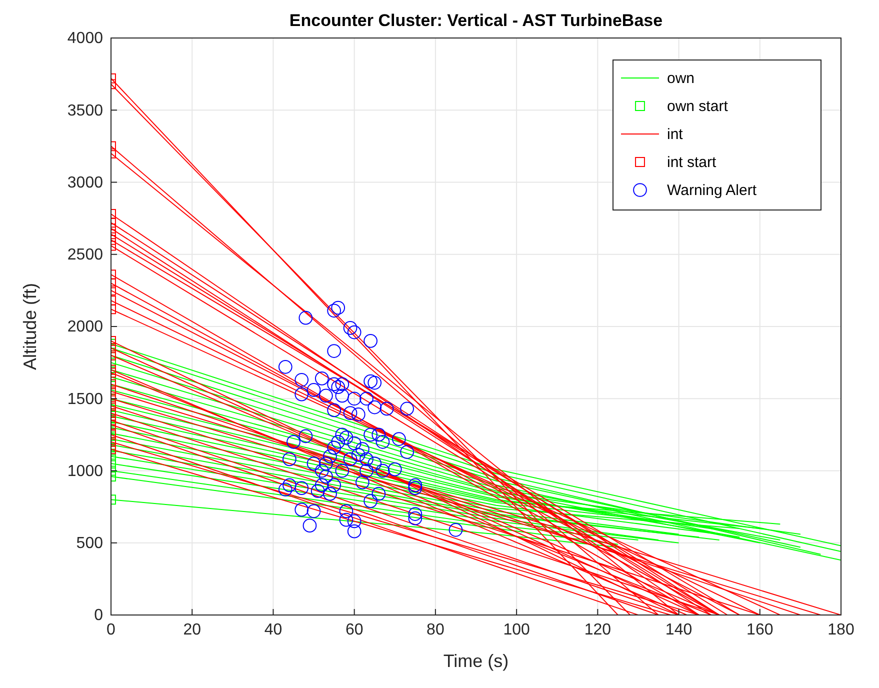 Image resolution: width=879 pixels, height=688 pixels. Describe the element at coordinates (30, 326) in the screenshot. I see `y-axis-title: Altitude (ft)` at that location.